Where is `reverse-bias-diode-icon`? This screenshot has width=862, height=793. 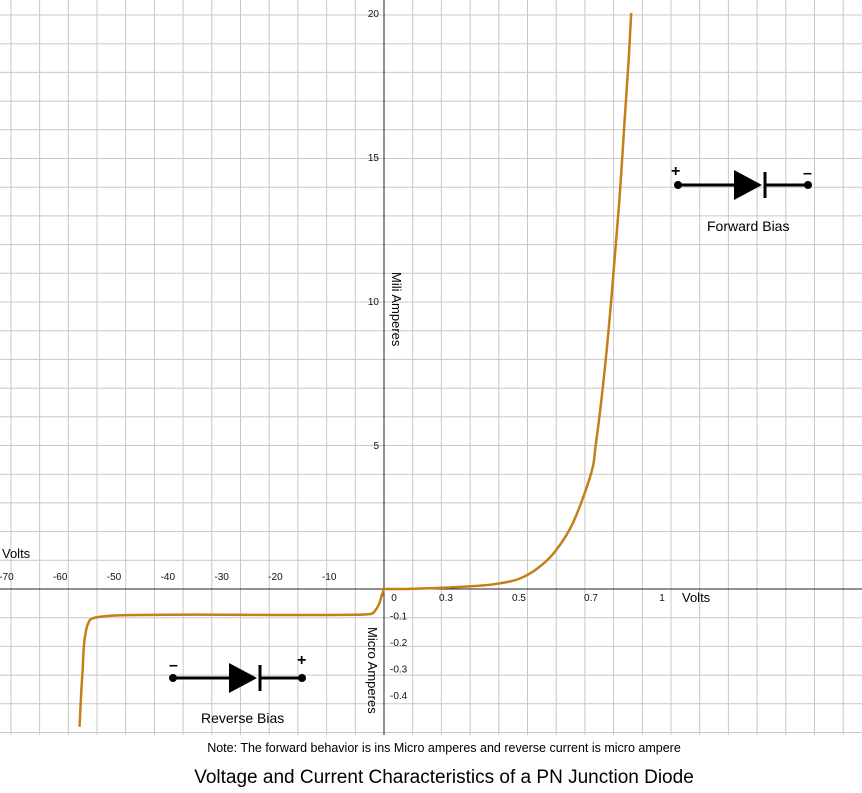
reverse-bias-diode-icon is located at coordinates (237, 678).